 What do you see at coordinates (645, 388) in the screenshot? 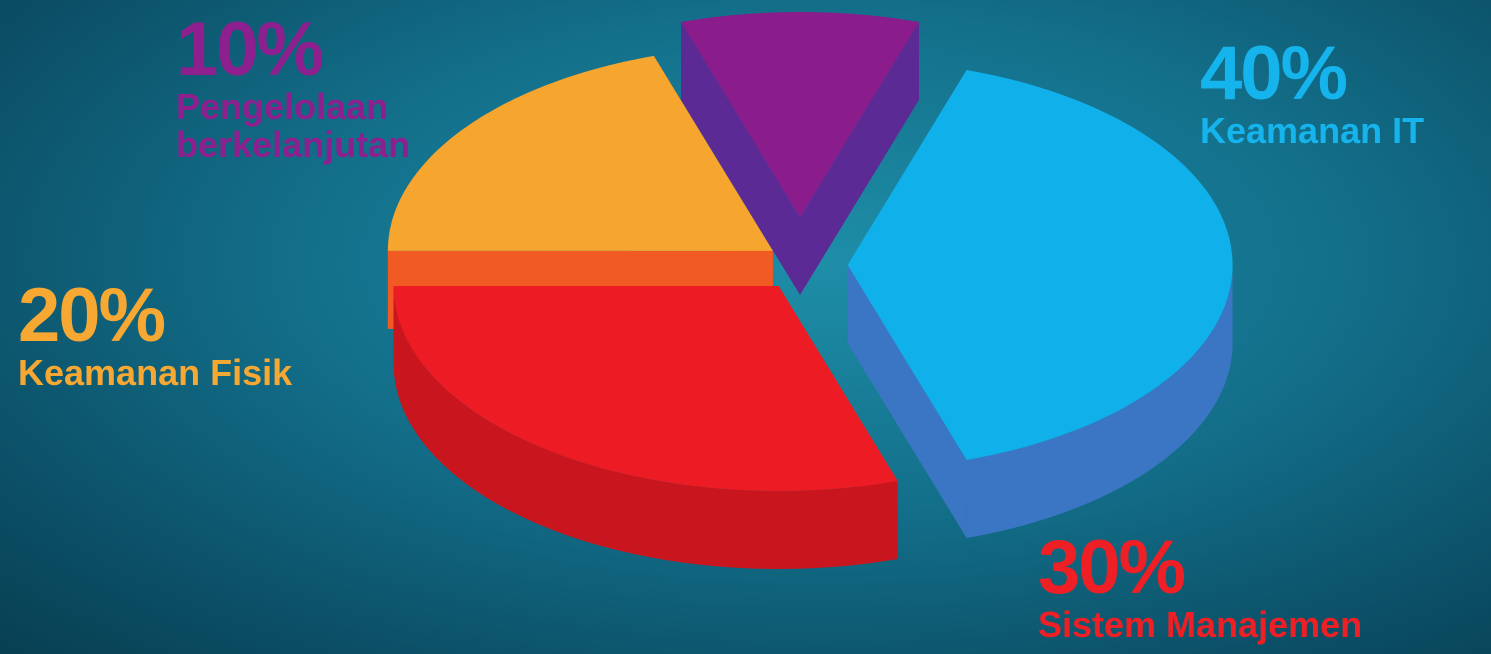
I see `pie-slice-sistem-manajemen` at bounding box center [645, 388].